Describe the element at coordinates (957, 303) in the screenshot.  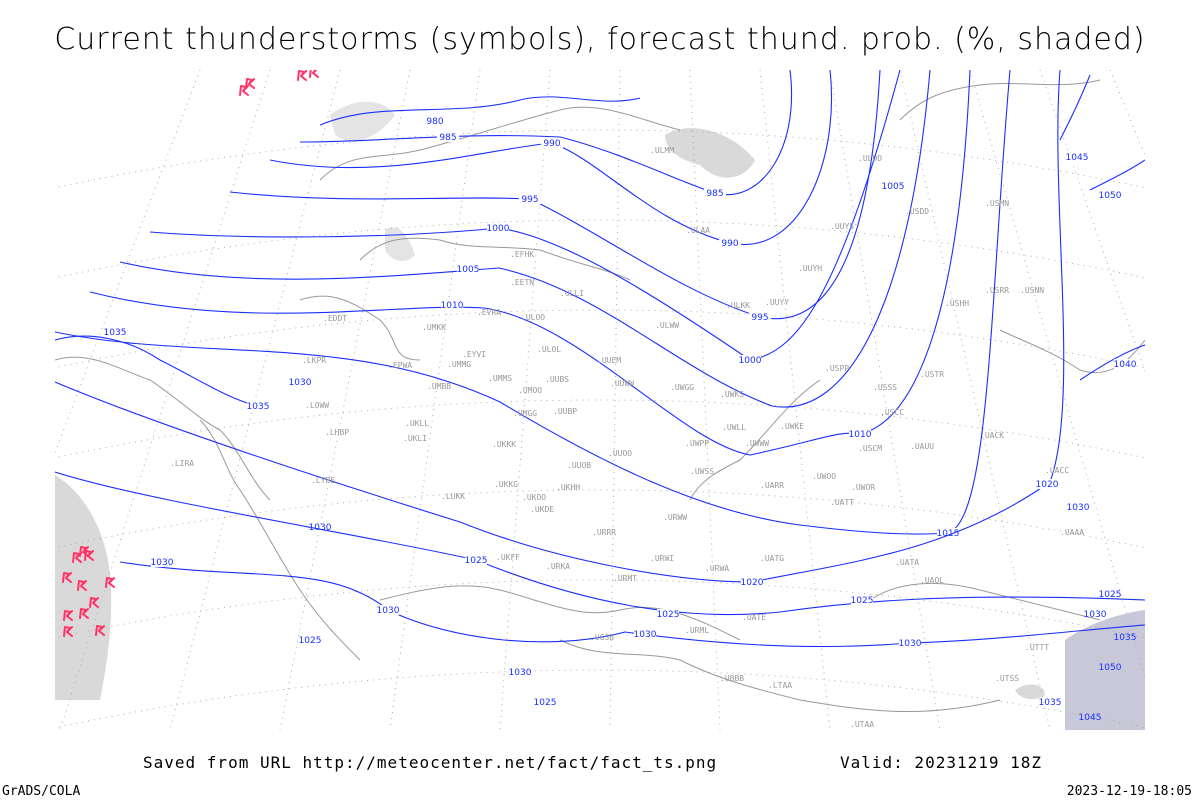
I see `station-ushh: .USHH` at that location.